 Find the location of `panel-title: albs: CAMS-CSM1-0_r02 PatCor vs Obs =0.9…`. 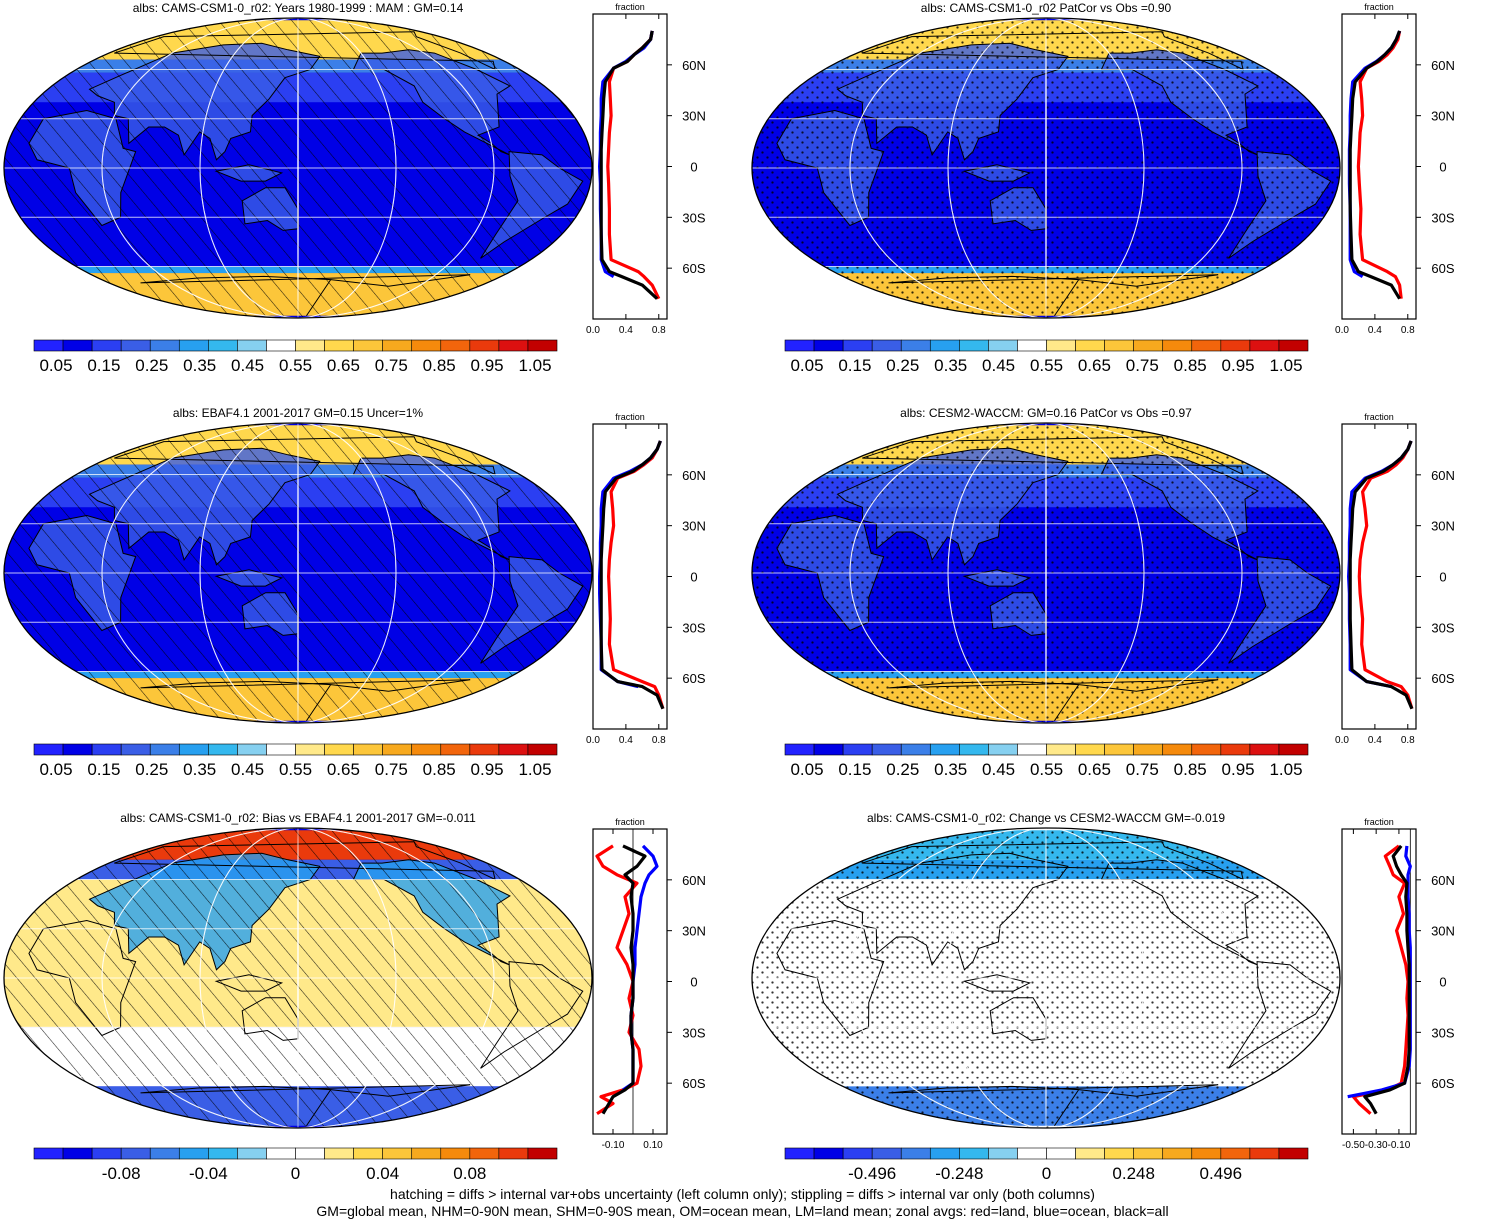

panel-title: albs: CAMS-CSM1-0_r02 PatCor vs Obs =0.9… is located at coordinates (1046, 8).